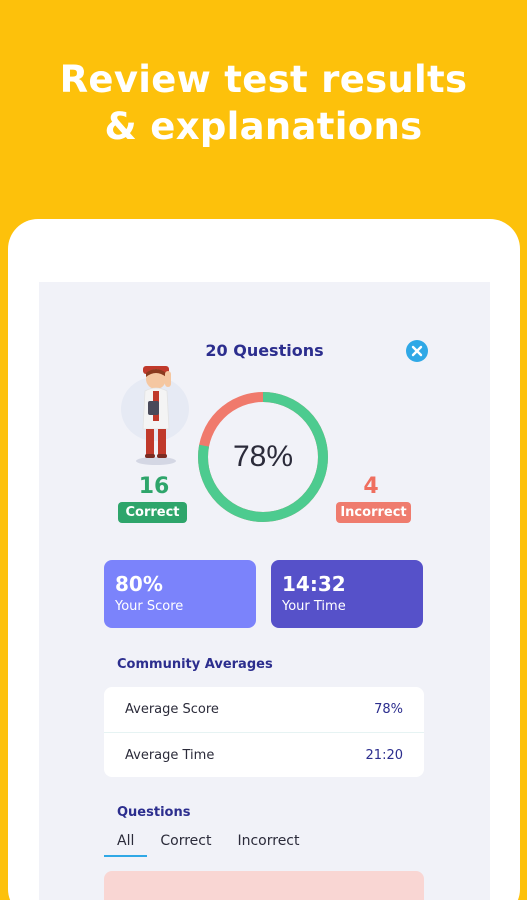 This screenshot has height=900, width=527. What do you see at coordinates (264, 754) in the screenshot?
I see `average-time-row: Average Time 21:20` at bounding box center [264, 754].